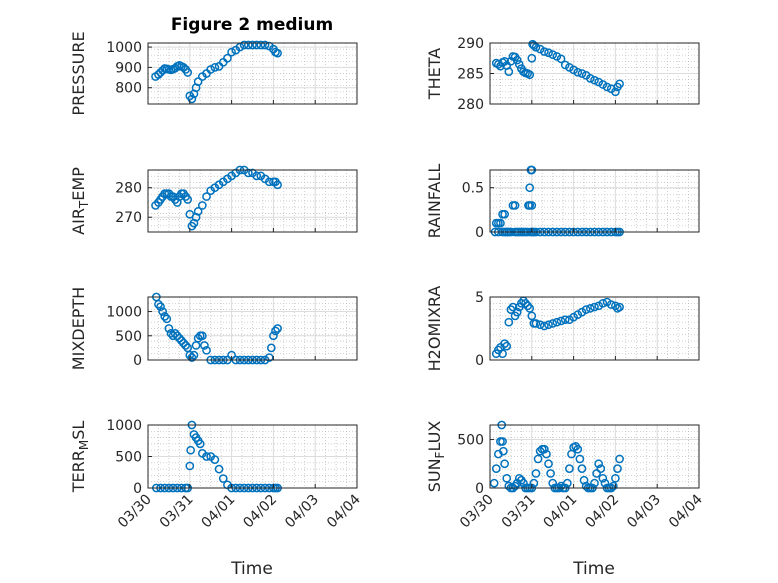  Describe the element at coordinates (470, 75) in the screenshot. I see `y-tick-label: 285` at that location.